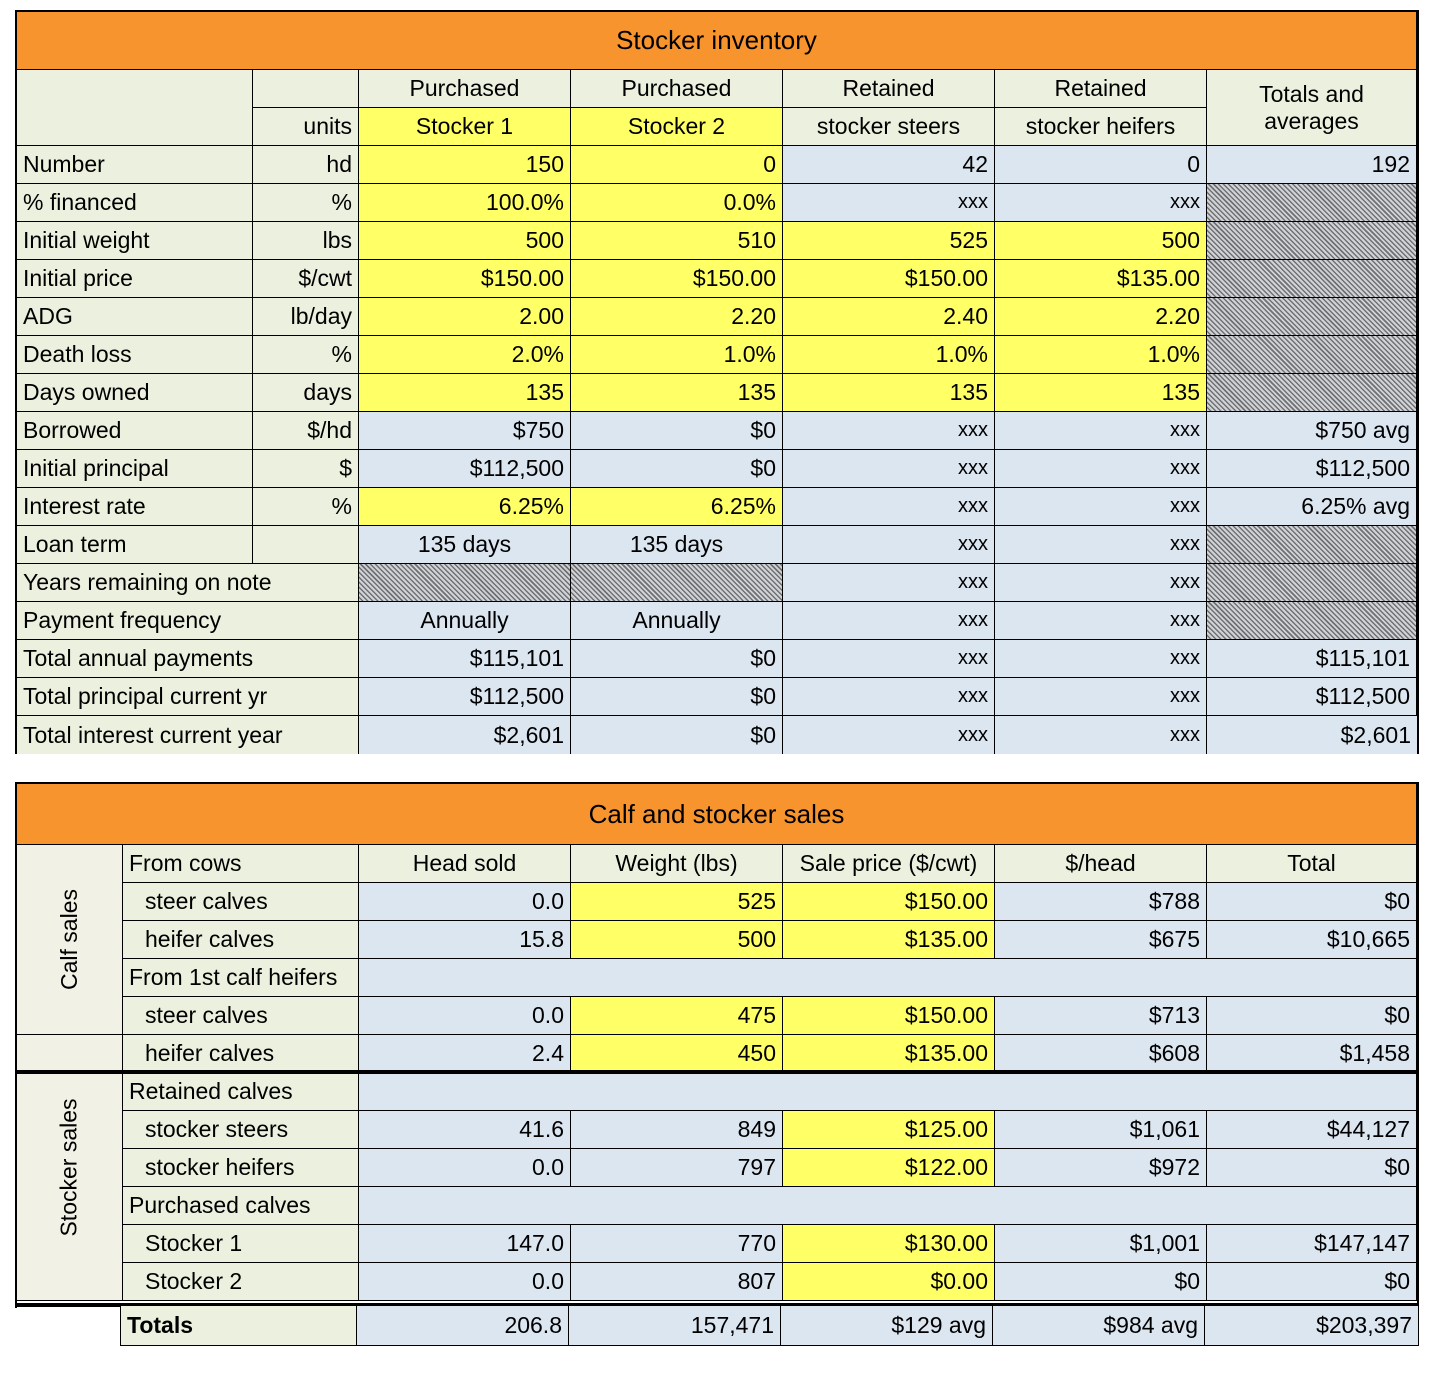 The width and height of the screenshot is (1440, 1380). What do you see at coordinates (677, 1244) in the screenshot?
I see `cell-weight: 770` at bounding box center [677, 1244].